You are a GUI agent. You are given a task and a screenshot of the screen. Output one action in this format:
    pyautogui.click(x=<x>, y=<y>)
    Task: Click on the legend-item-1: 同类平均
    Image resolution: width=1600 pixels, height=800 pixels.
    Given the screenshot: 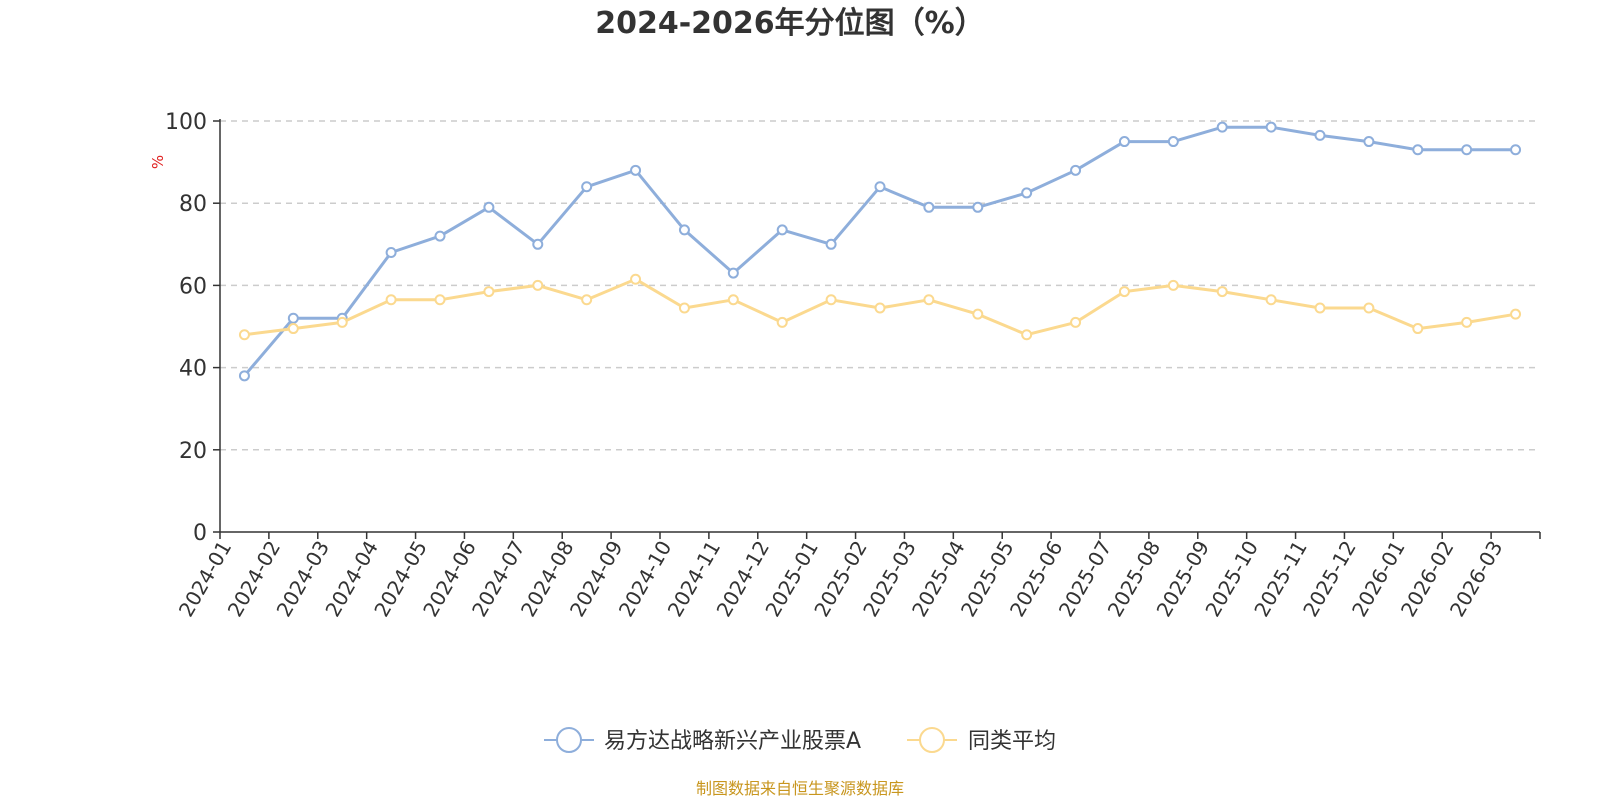 What is the action you would take?
    pyautogui.click(x=981, y=740)
    